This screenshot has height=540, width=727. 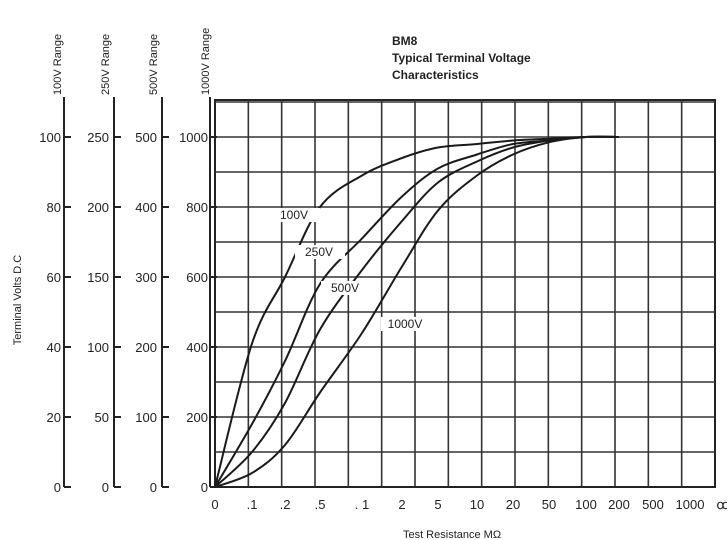 I want to click on series-label: 500V, so click(x=345, y=288).